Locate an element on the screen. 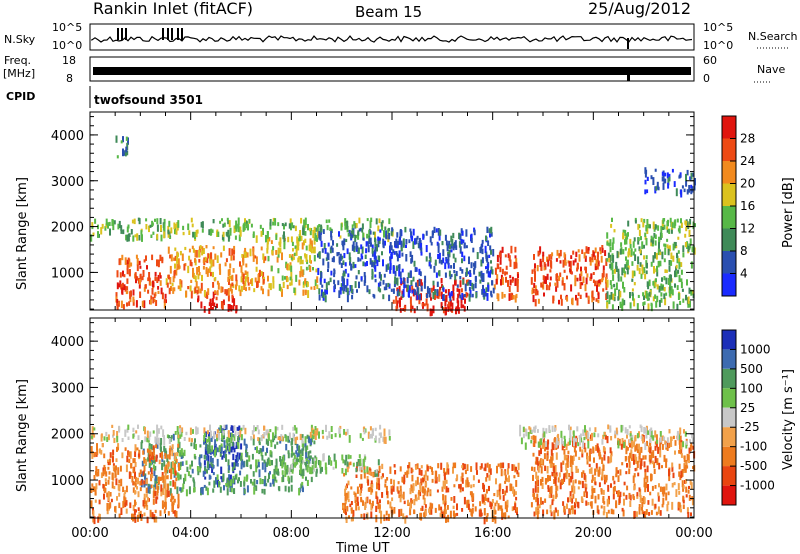 The image size is (800, 554). freq-label-line1: Freq. is located at coordinates (17, 60).